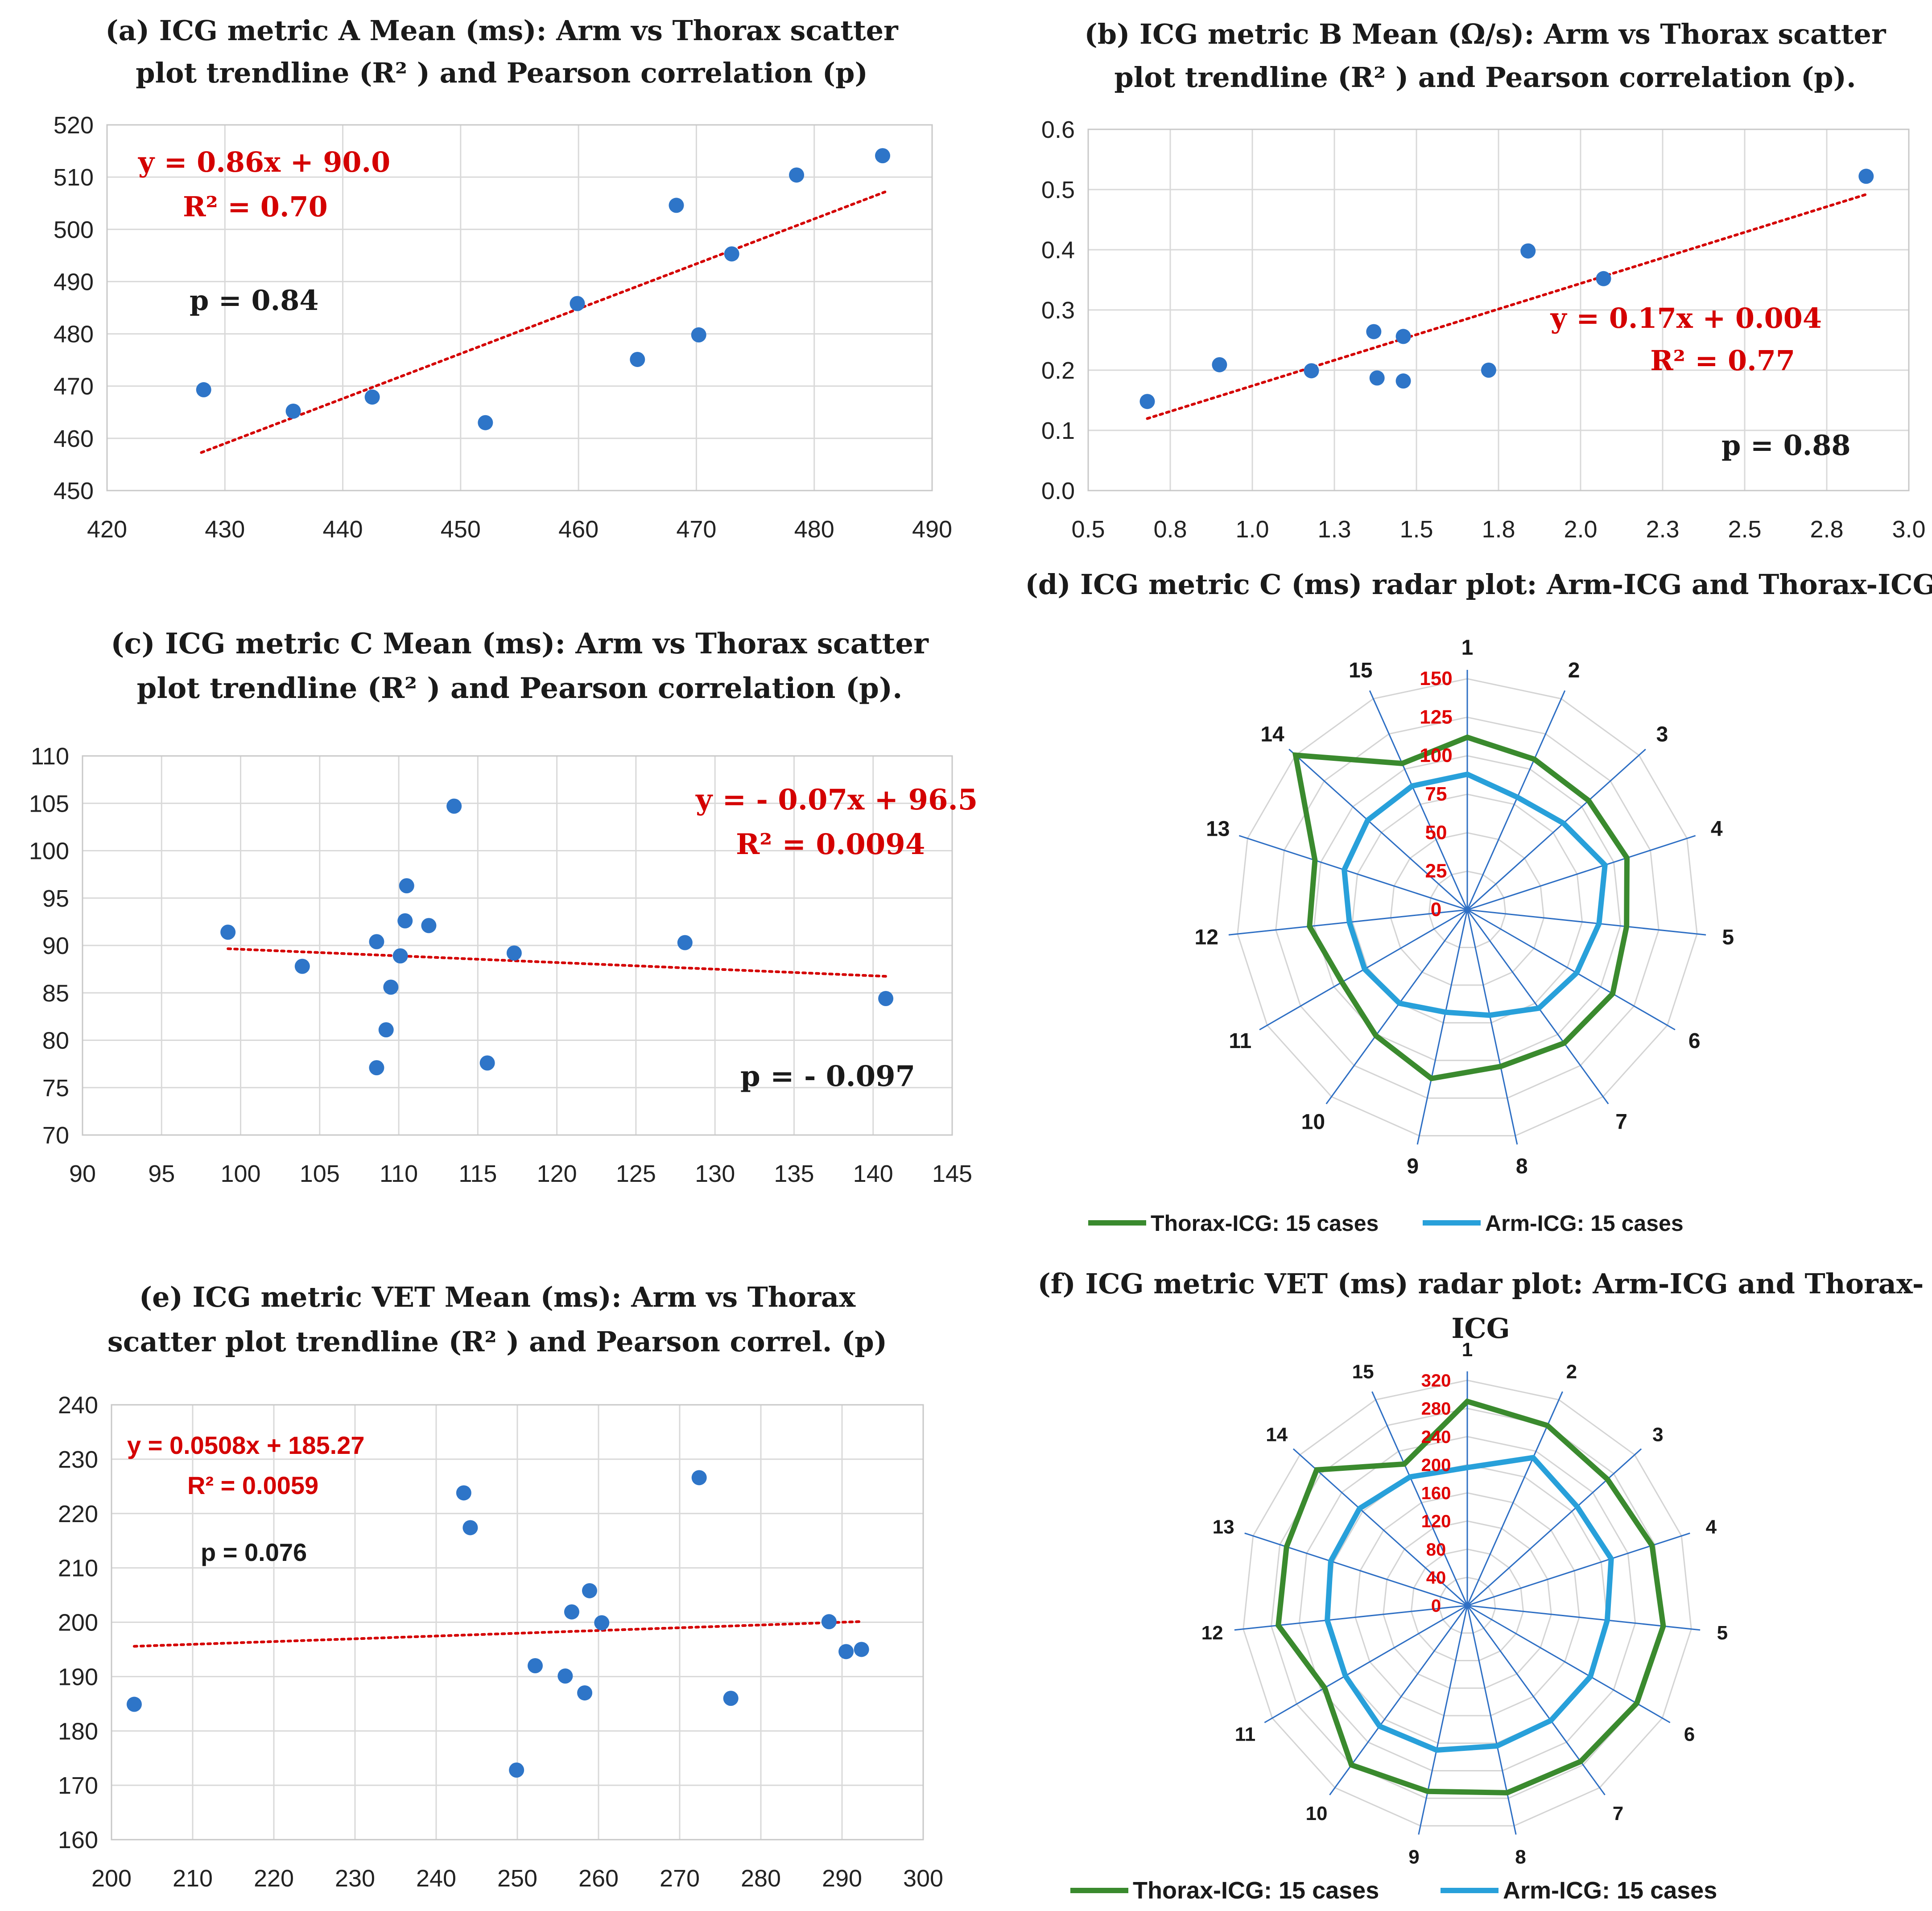 The width and height of the screenshot is (1932, 1911). What do you see at coordinates (1723, 1633) in the screenshot?
I see `radar-category-label: 5` at bounding box center [1723, 1633].